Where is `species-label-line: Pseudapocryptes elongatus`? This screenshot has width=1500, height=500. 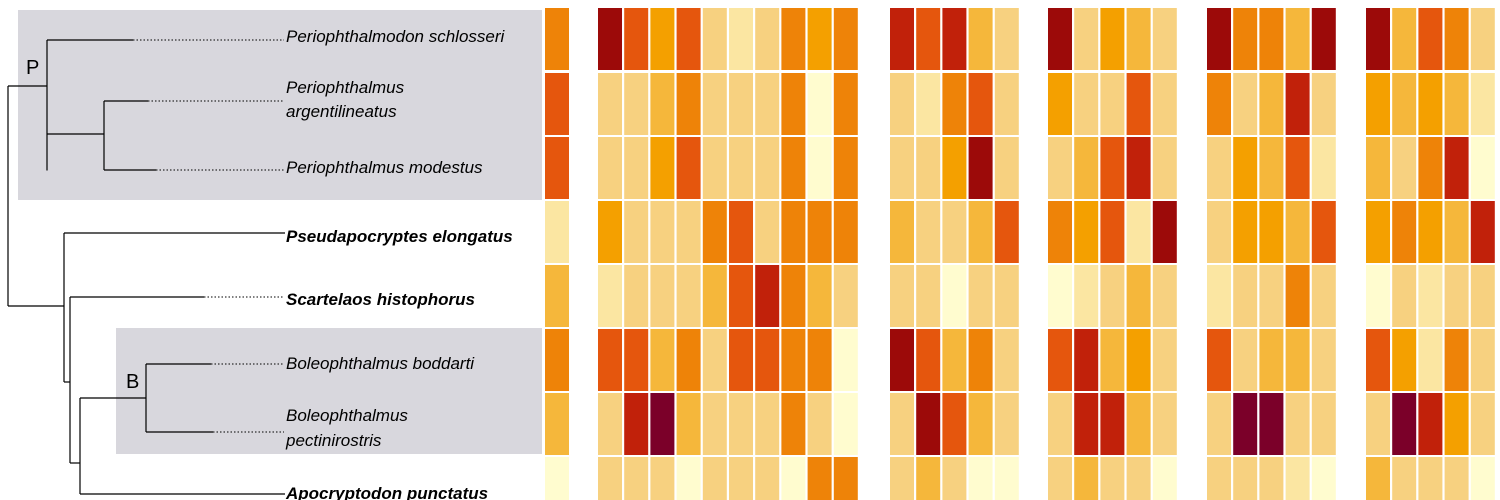
species-label-line: Pseudapocryptes elongatus is located at coordinates (399, 236).